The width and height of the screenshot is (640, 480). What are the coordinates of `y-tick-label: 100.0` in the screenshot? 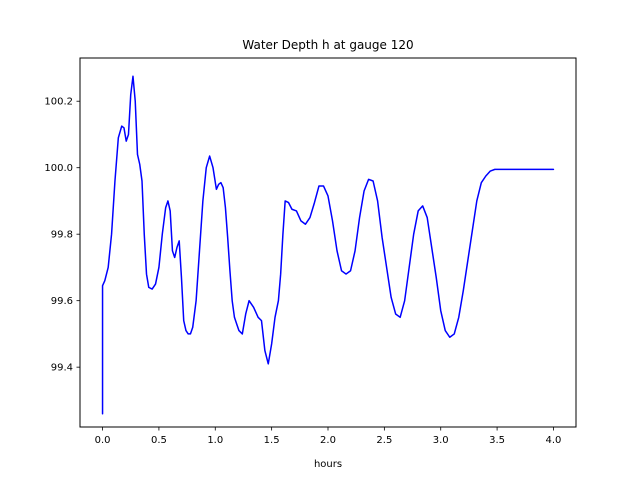 It's located at (58, 168).